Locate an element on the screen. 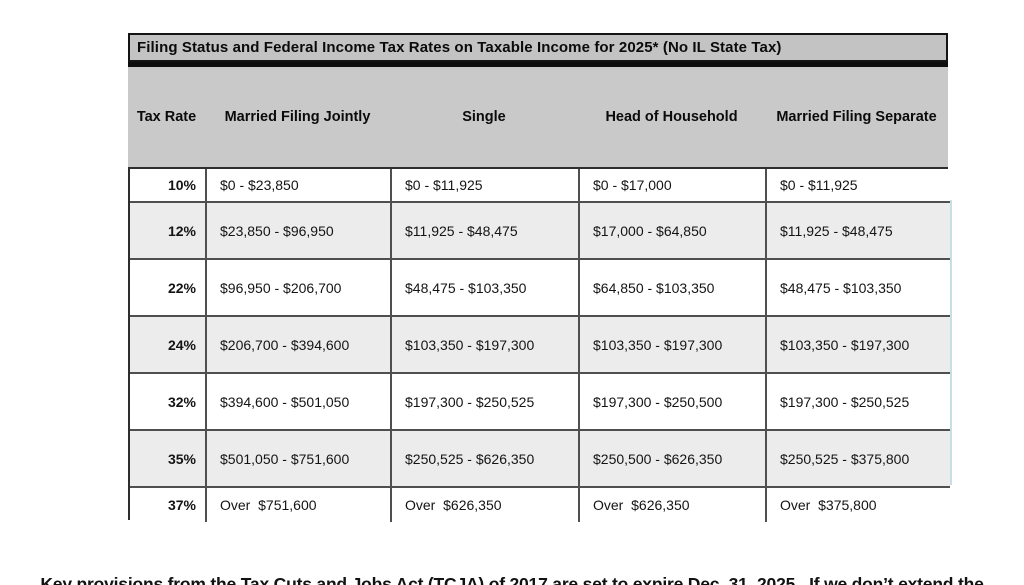 The width and height of the screenshot is (1024, 585). hoh-bracket-cell: Over $626,350 is located at coordinates (673, 505).